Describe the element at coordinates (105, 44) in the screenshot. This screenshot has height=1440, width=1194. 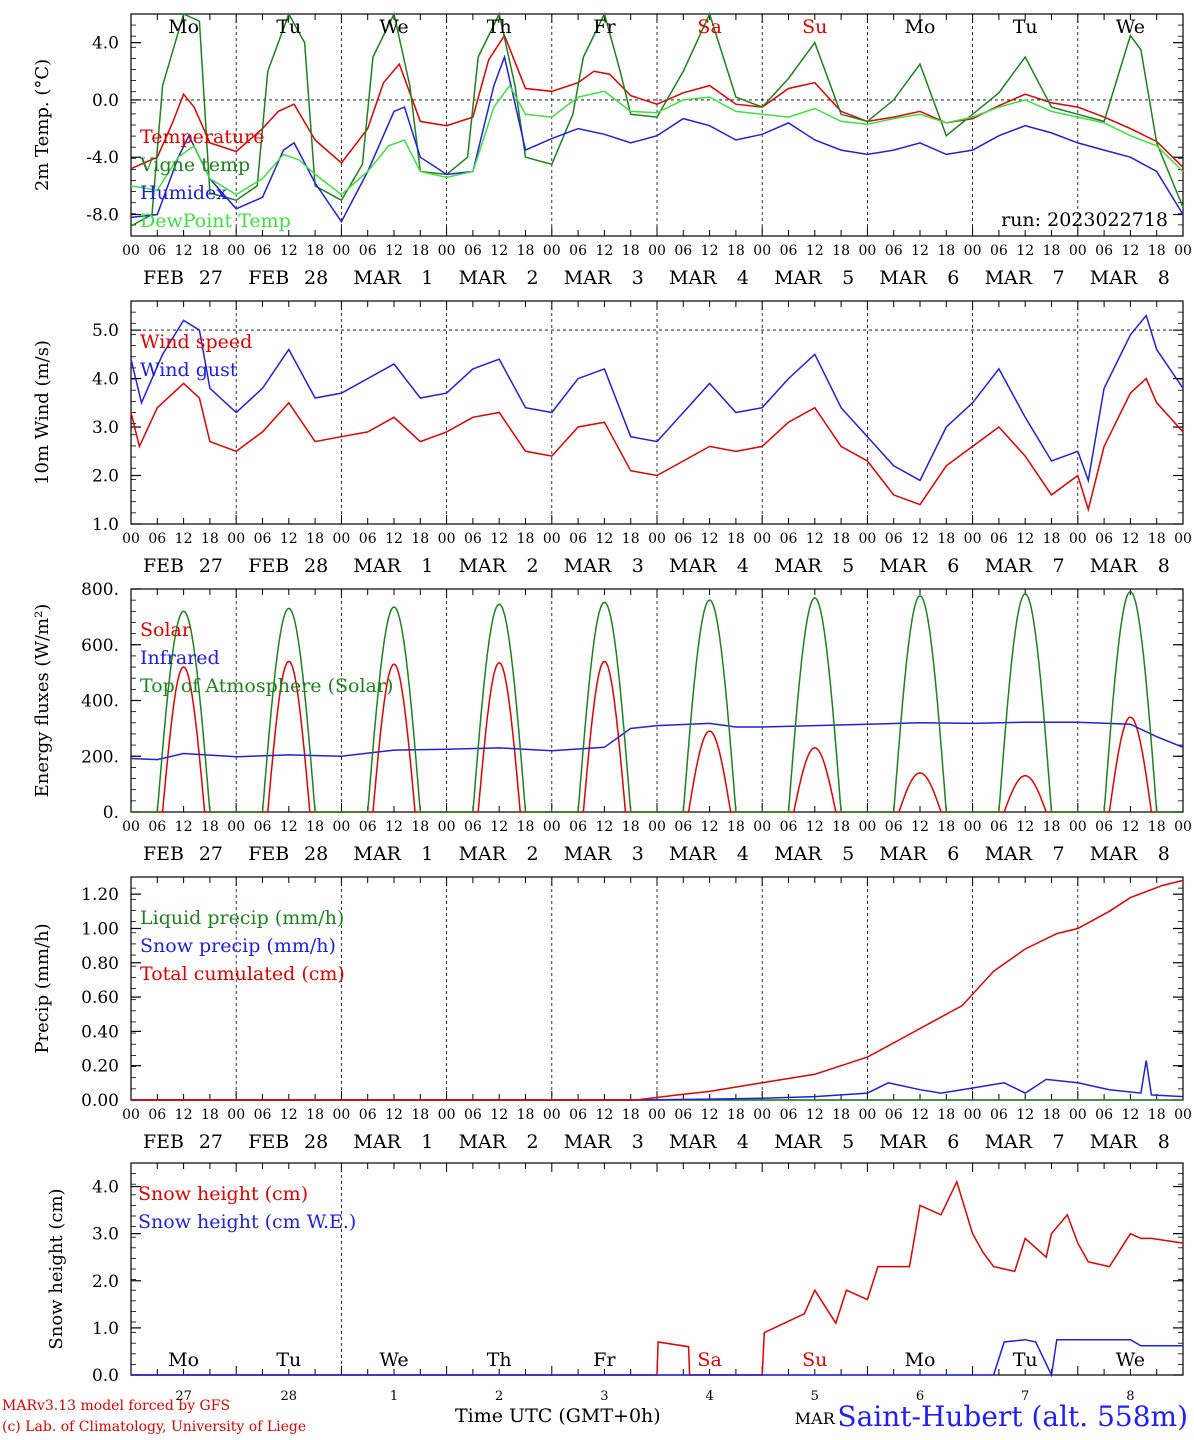
I see `y-tick-label: 4.0` at that location.